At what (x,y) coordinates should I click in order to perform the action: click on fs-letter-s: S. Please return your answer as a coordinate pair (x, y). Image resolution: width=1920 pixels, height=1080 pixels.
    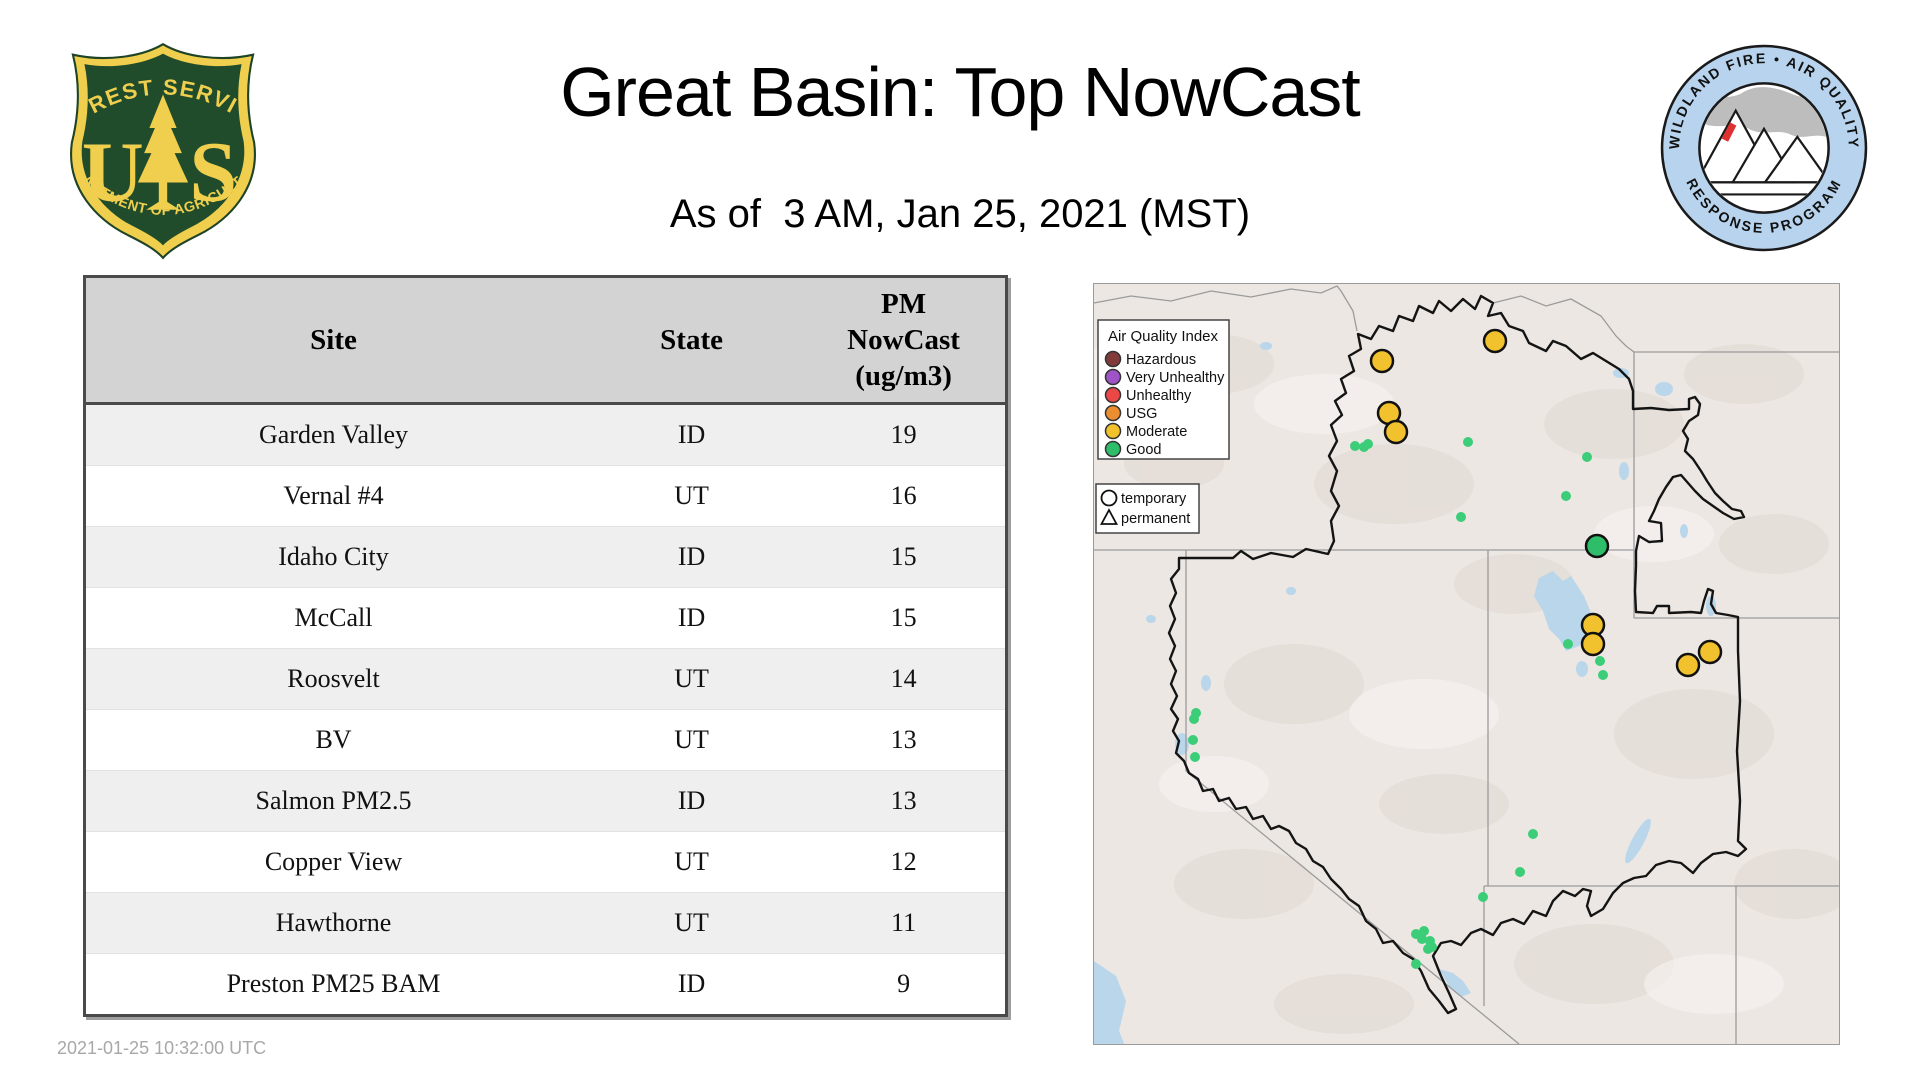
    Looking at the image, I should click on (213, 171).